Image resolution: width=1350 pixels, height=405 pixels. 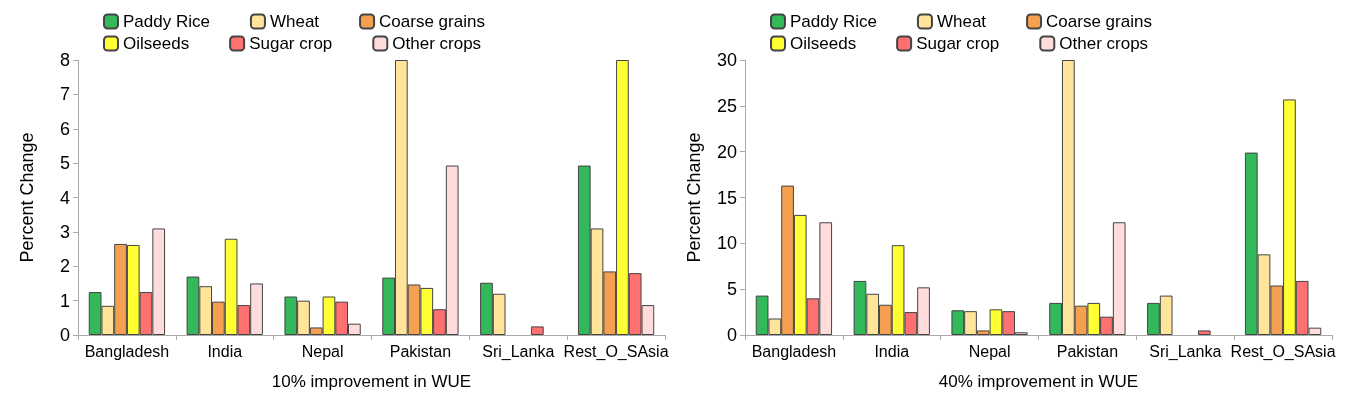 I want to click on y-tick-label: 20, so click(x=726, y=151).